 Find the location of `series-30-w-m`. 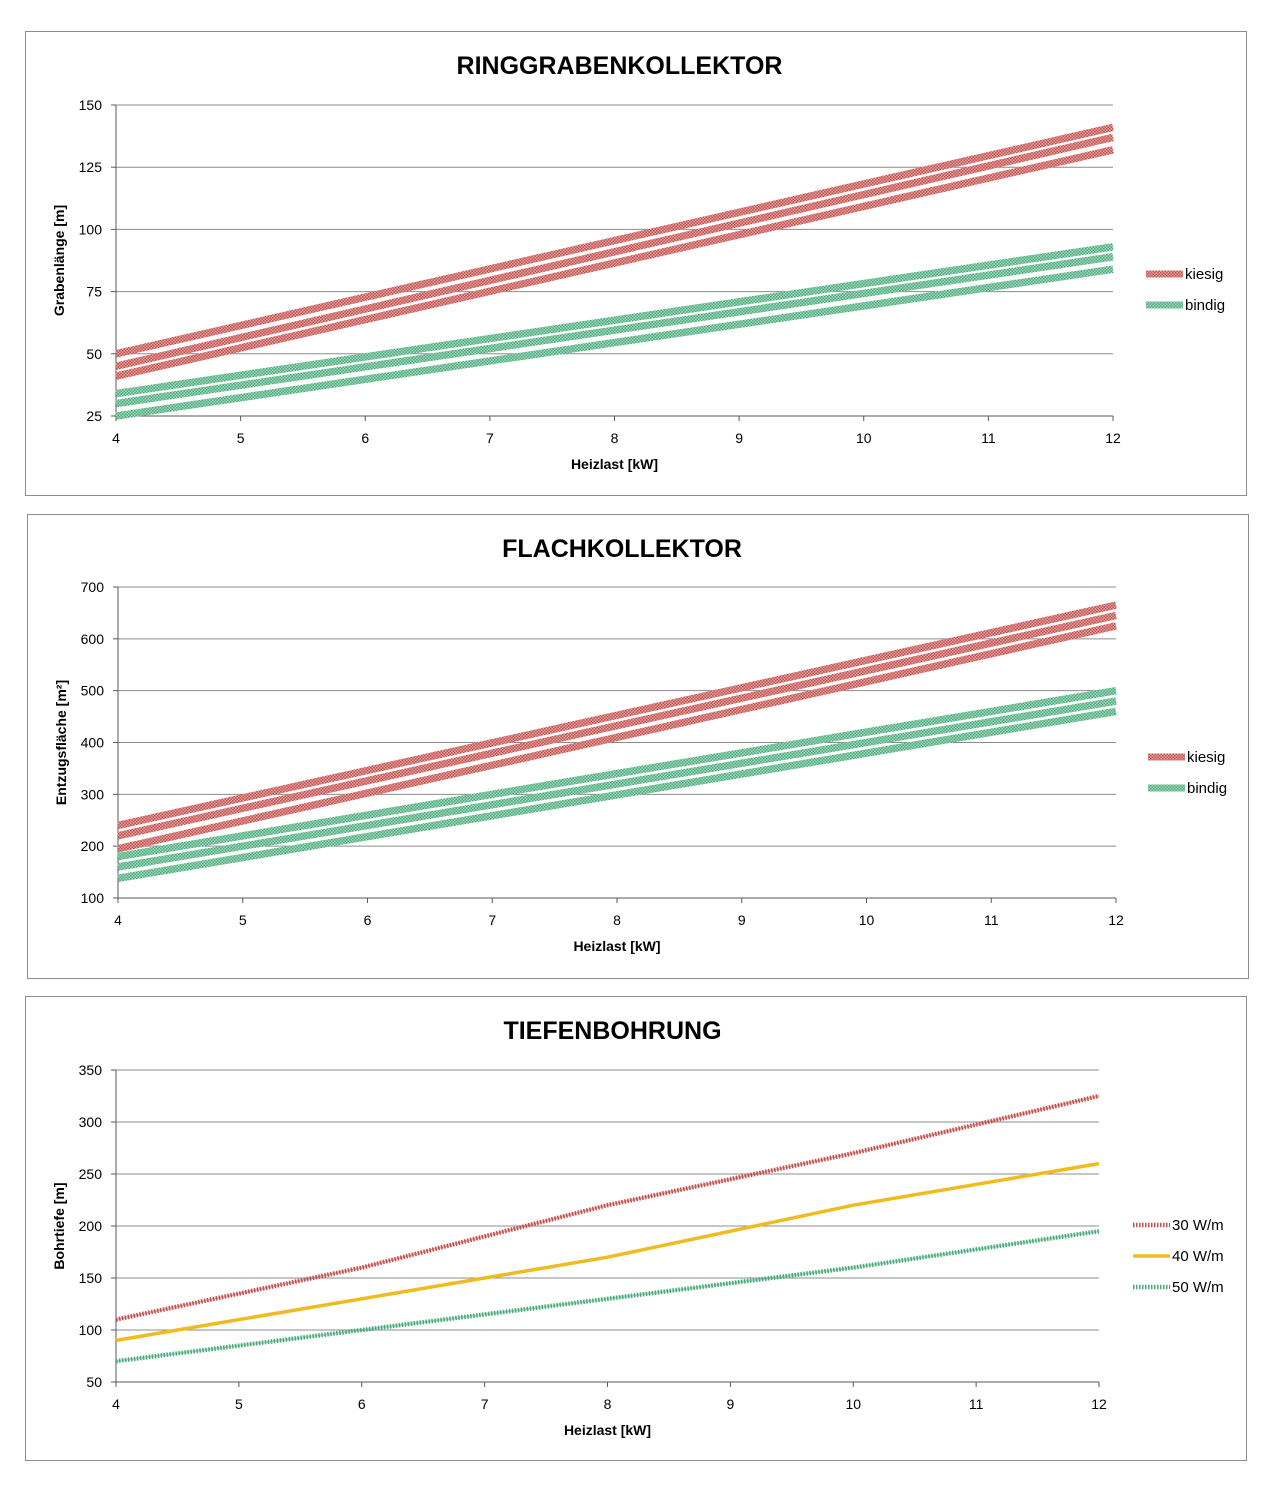

series-30-w-m is located at coordinates (607, 1207).